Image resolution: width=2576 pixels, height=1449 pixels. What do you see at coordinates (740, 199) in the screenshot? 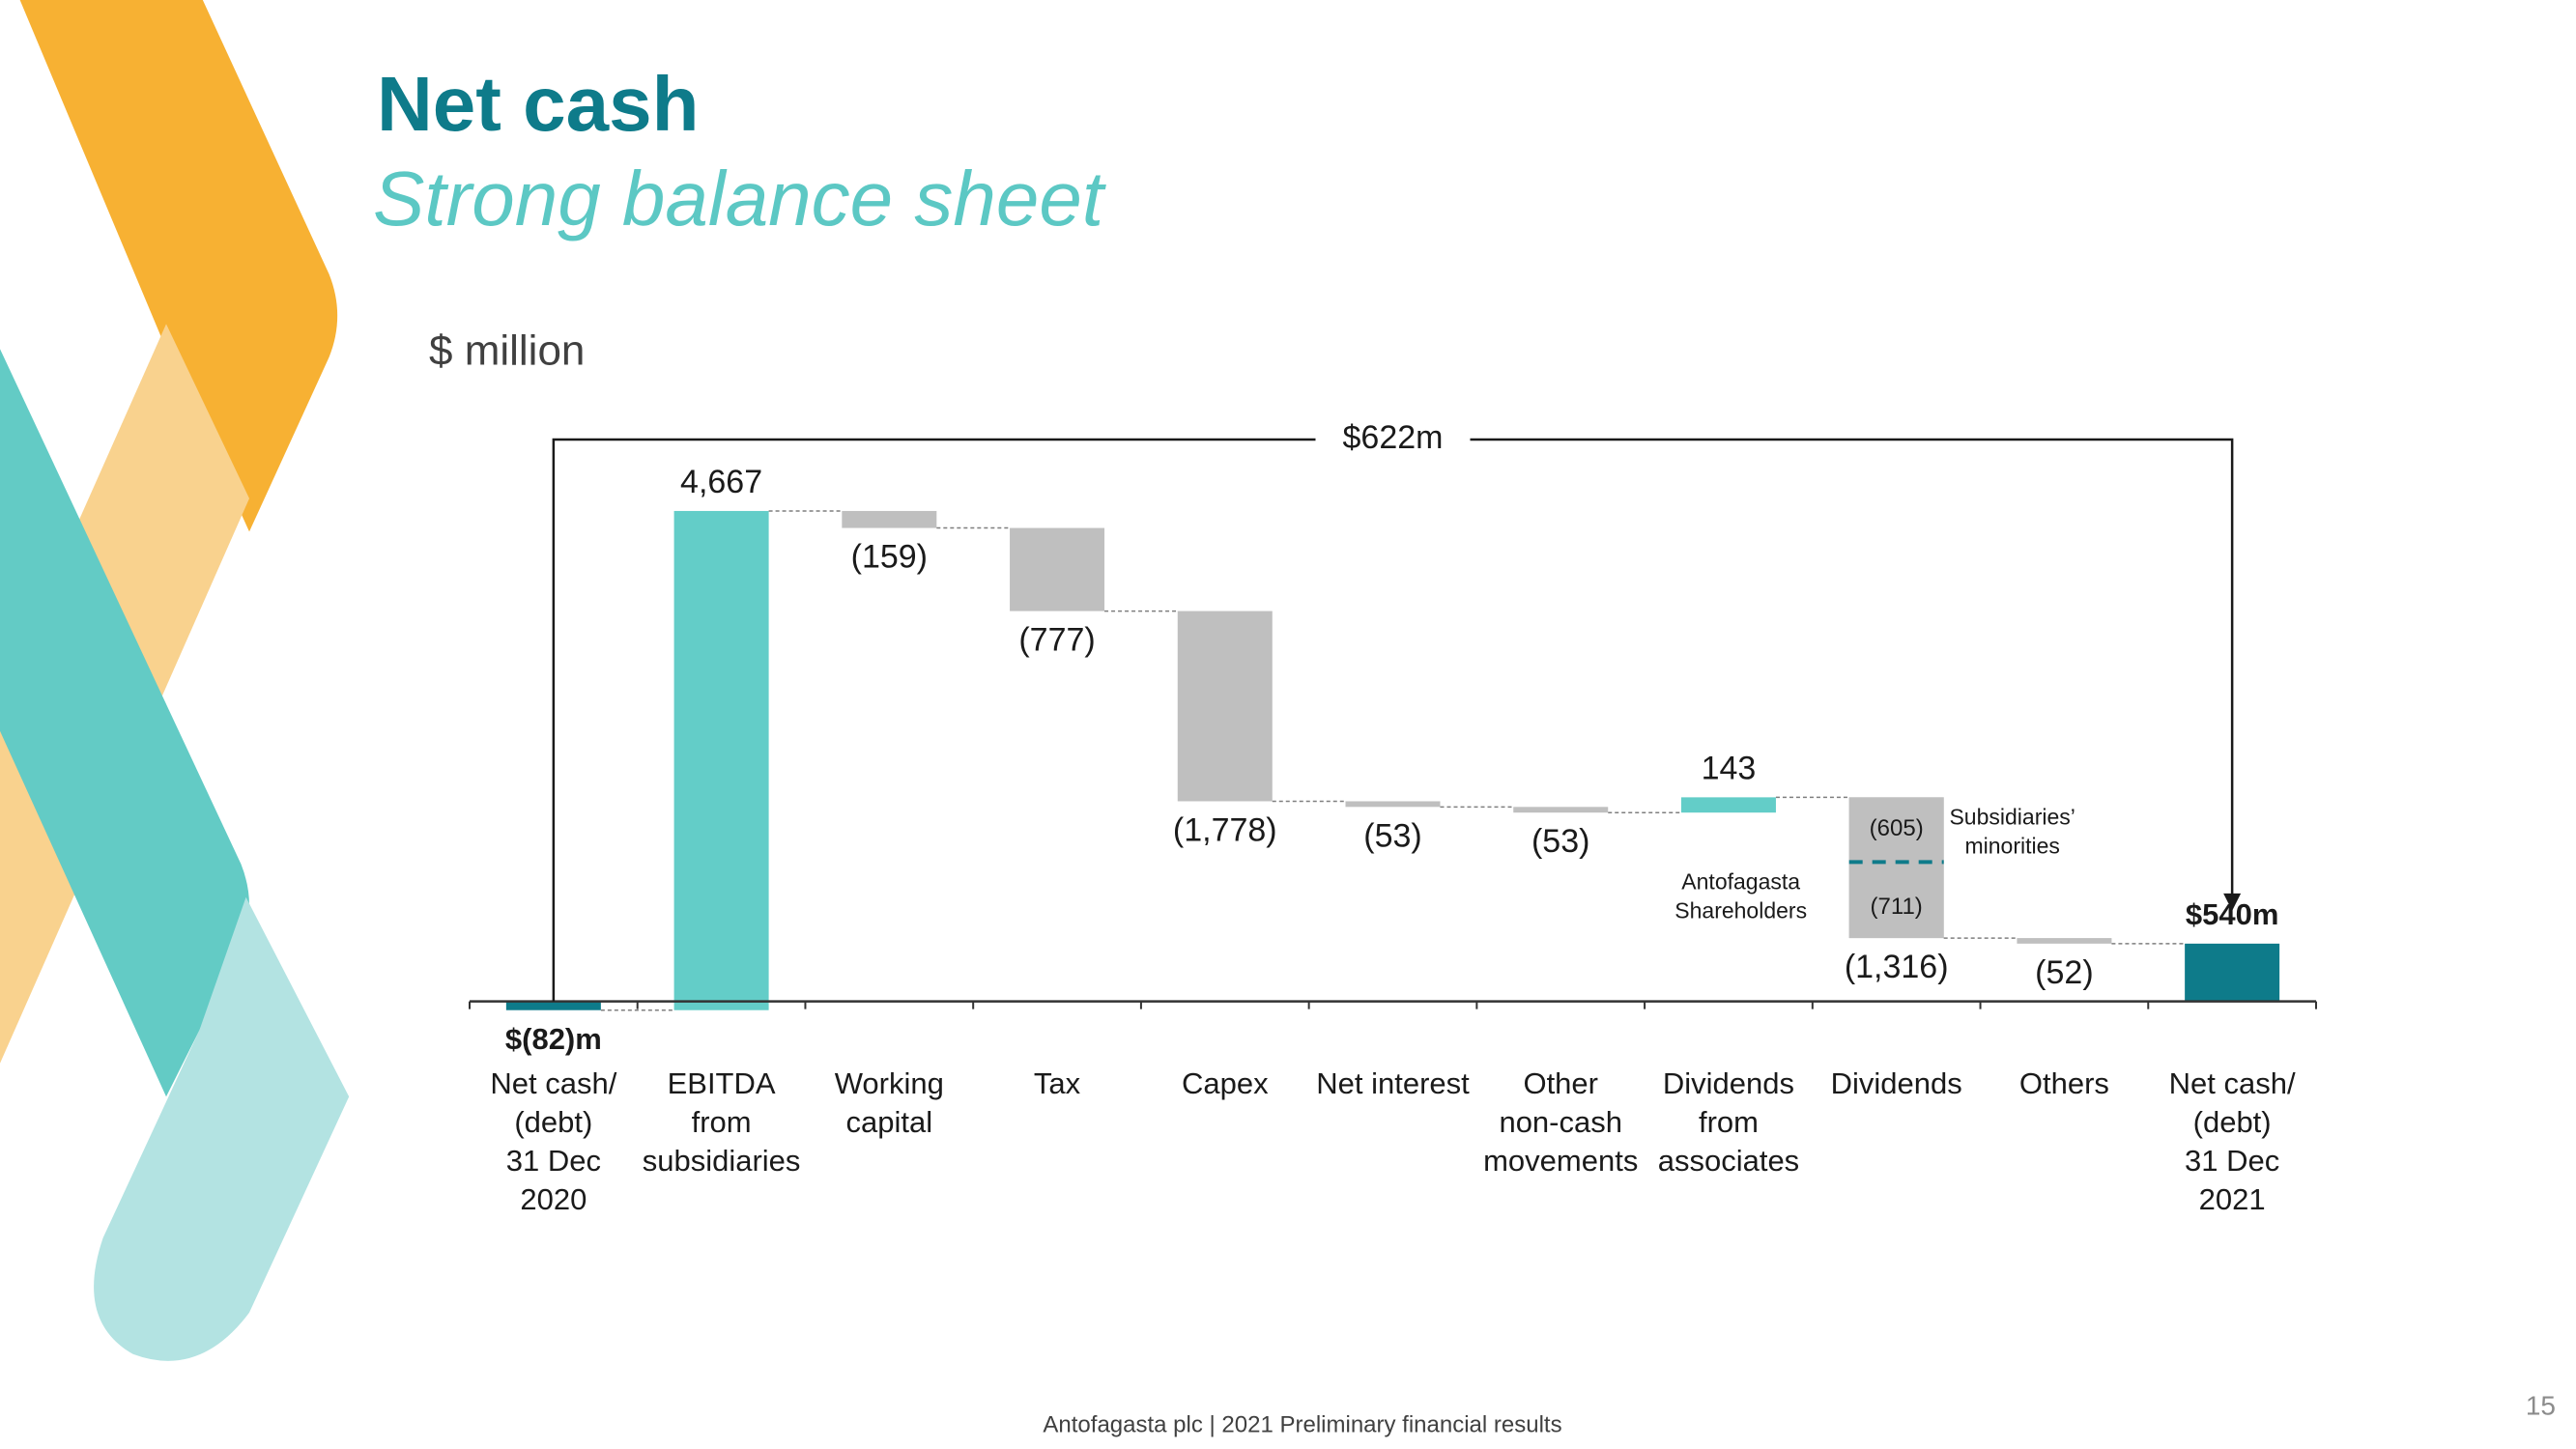
I see `subtitle: Strong balance sheet` at bounding box center [740, 199].